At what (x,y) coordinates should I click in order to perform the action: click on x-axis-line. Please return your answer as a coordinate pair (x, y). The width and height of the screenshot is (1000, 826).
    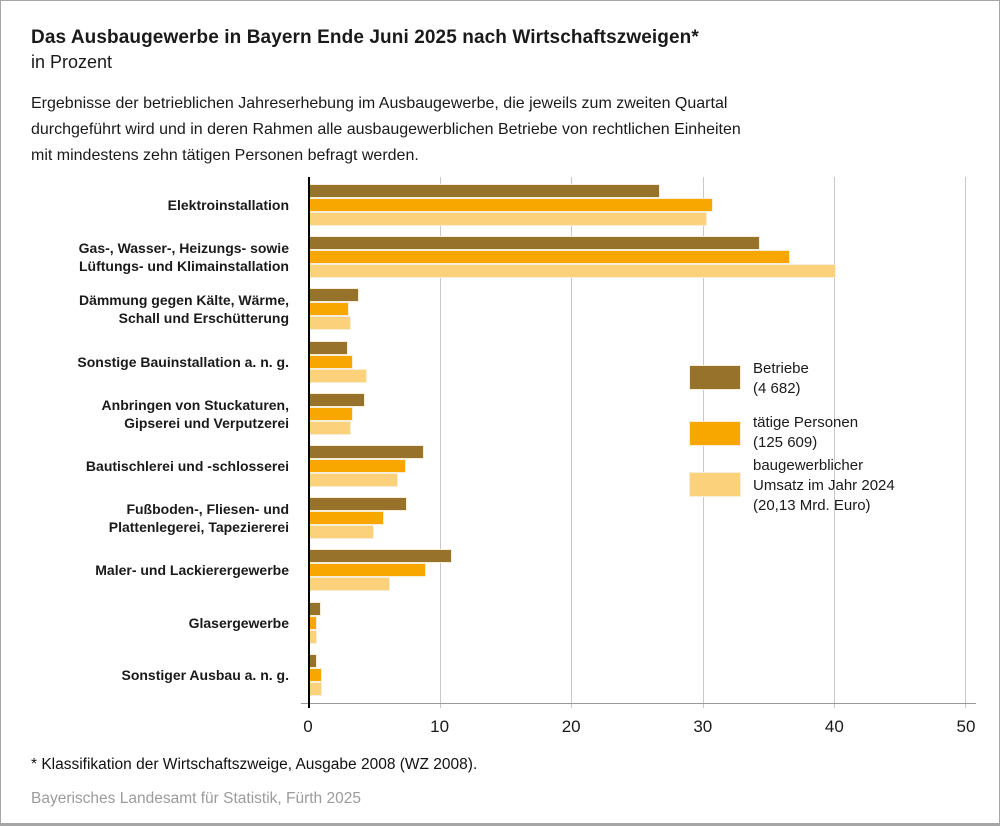
    Looking at the image, I should click on (638, 703).